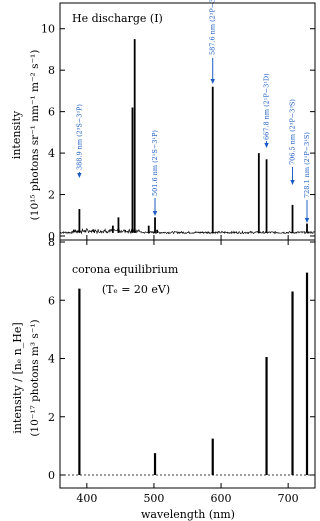 Image resolution: width=320 pixels, height=521 pixels. What do you see at coordinates (188, 514) in the screenshot?
I see `x-axis-label: wavelength (nm)` at bounding box center [188, 514].